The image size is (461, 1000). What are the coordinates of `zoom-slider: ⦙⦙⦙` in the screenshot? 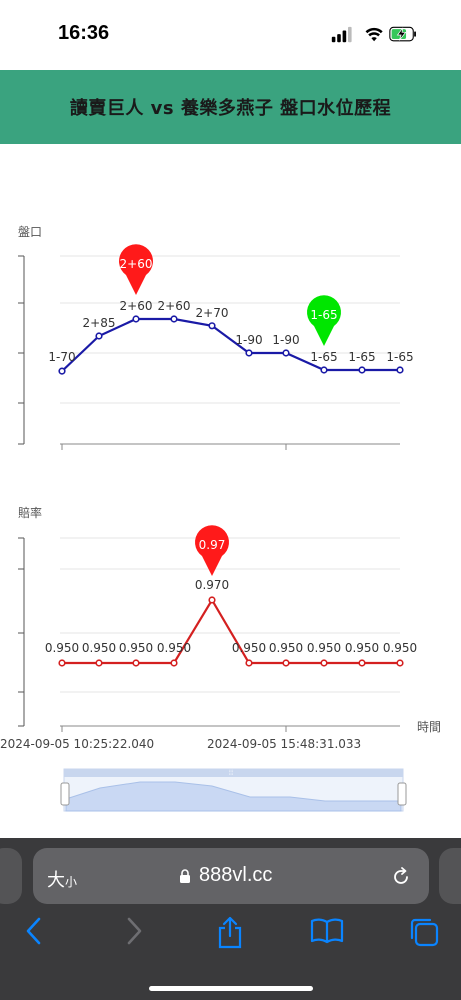 It's located at (233, 790).